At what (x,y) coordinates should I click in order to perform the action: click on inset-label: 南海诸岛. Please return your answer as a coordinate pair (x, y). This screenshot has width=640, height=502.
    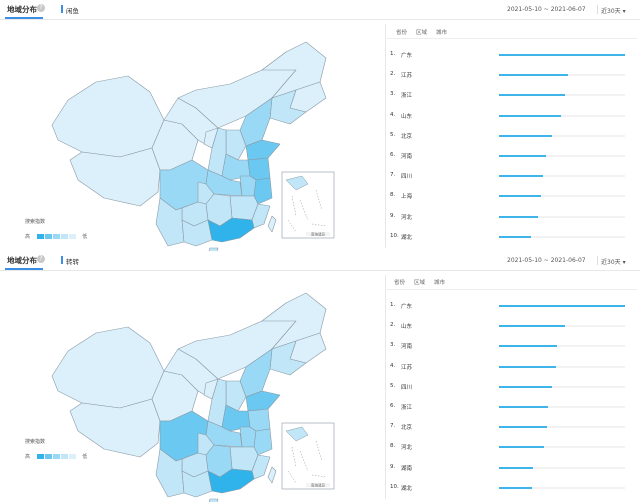
    Looking at the image, I should click on (318, 485).